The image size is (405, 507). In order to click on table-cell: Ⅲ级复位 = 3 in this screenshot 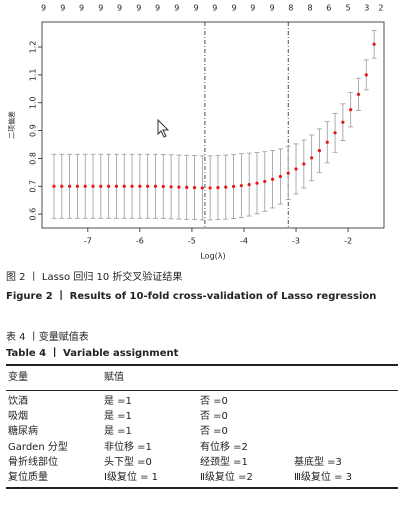, I will do `click(323, 477)`.